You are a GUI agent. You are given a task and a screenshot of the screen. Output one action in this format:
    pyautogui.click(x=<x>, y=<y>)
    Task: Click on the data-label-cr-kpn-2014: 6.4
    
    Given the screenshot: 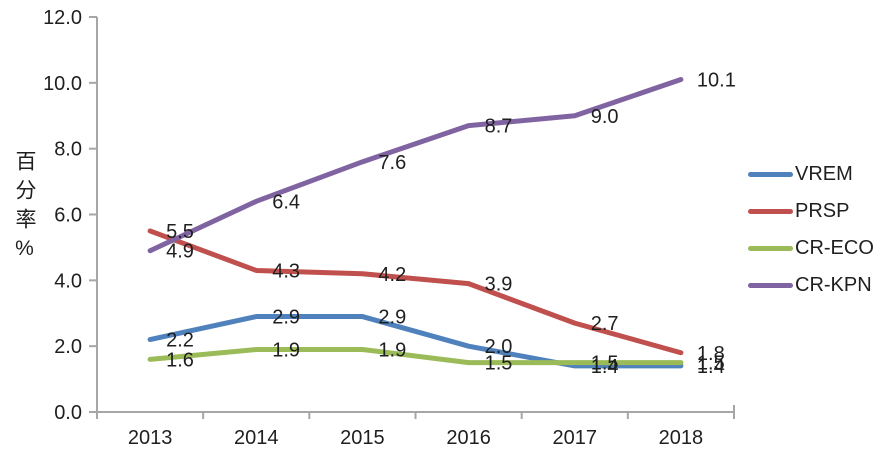 What is the action you would take?
    pyautogui.click(x=286, y=202)
    